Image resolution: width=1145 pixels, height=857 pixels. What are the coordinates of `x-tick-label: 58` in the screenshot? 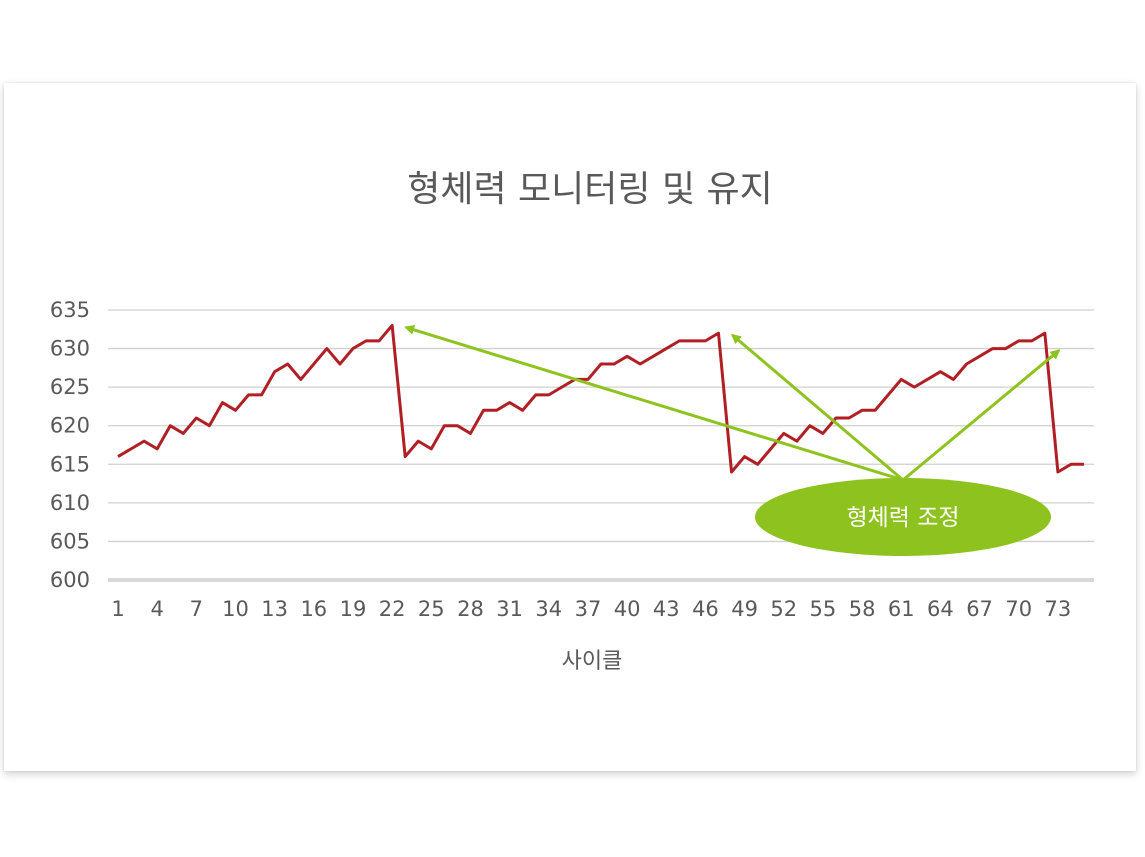 It's located at (862, 609).